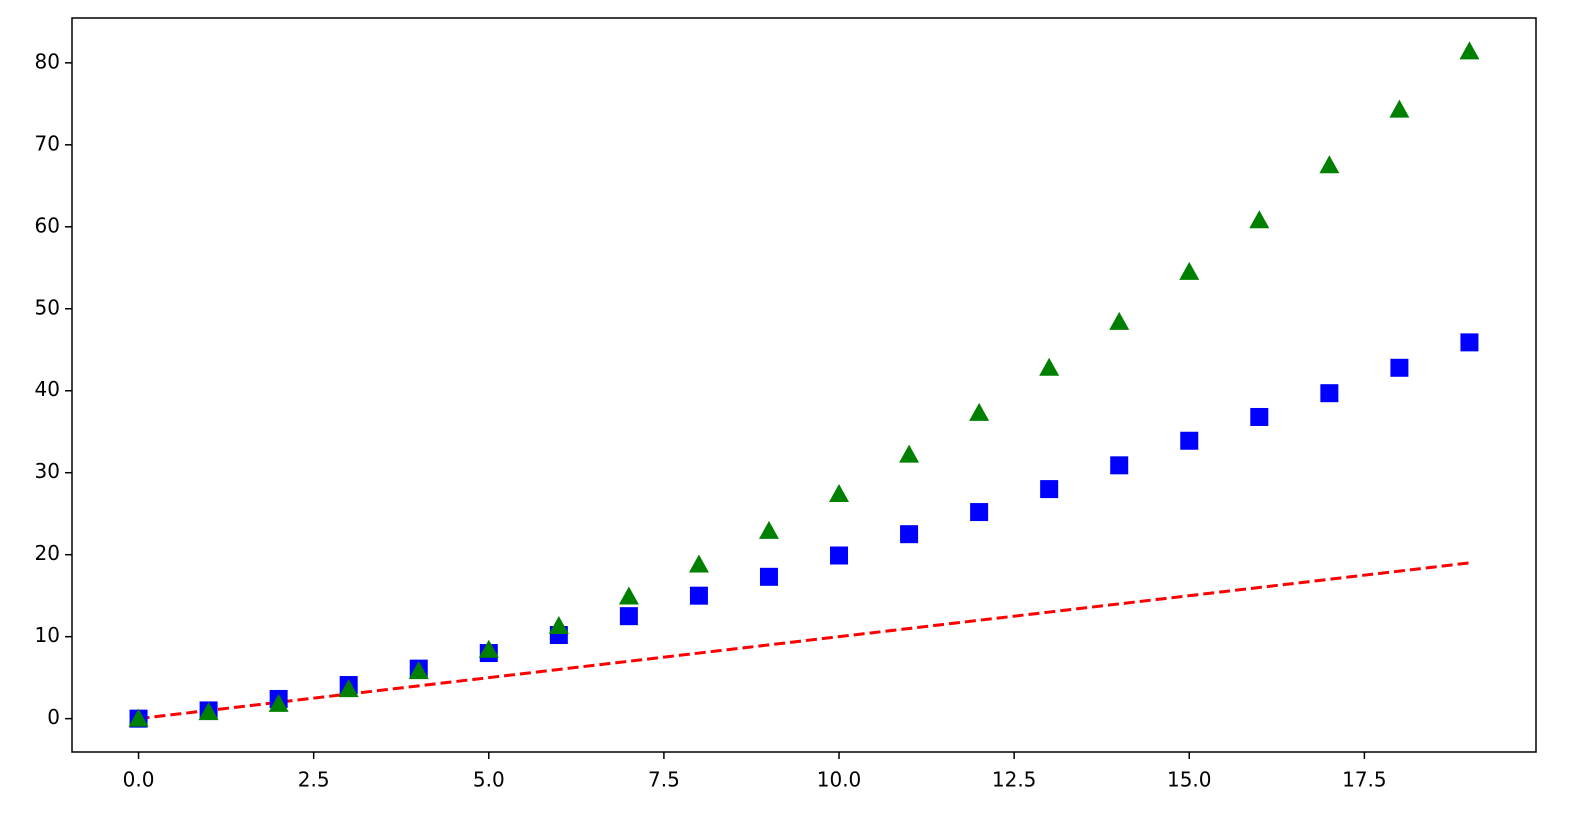 This screenshot has height=822, width=1578. What do you see at coordinates (314, 780) in the screenshot?
I see `x-tick-label: 2.5` at bounding box center [314, 780].